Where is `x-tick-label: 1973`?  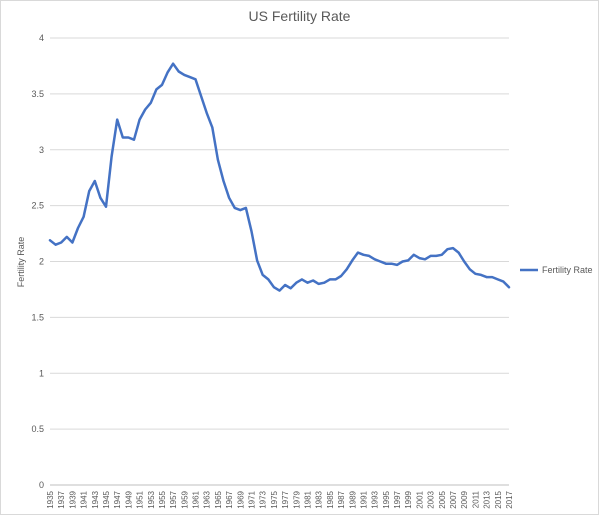
x-tick-label: 1973 is located at coordinates (263, 499).